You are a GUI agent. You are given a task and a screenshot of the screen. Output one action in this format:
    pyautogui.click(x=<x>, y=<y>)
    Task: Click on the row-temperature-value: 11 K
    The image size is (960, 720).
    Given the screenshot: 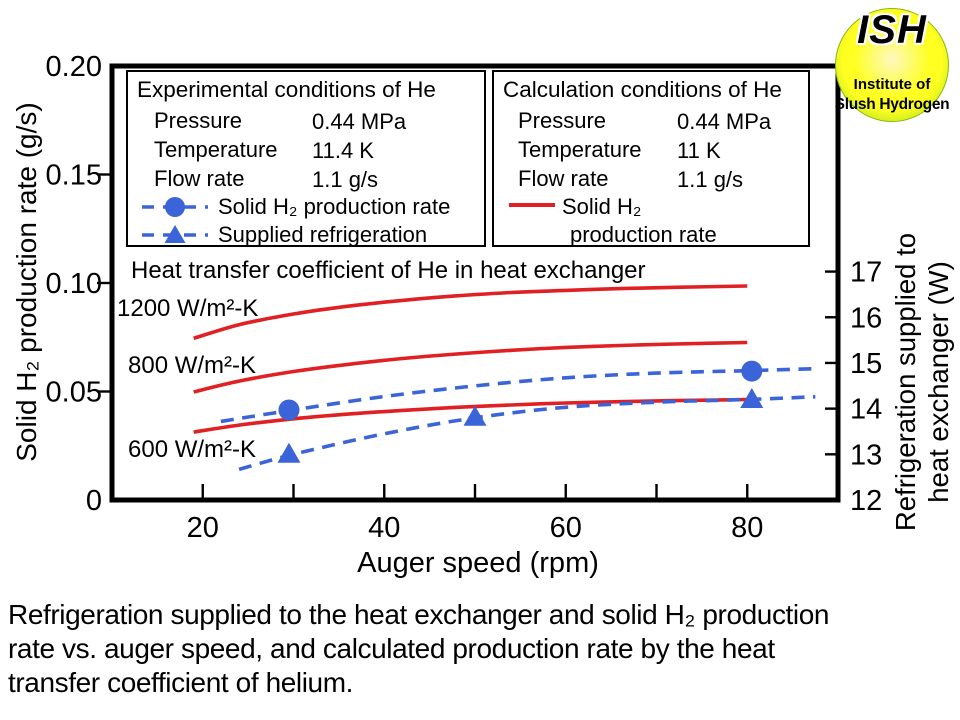 What is the action you would take?
    pyautogui.click(x=699, y=150)
    